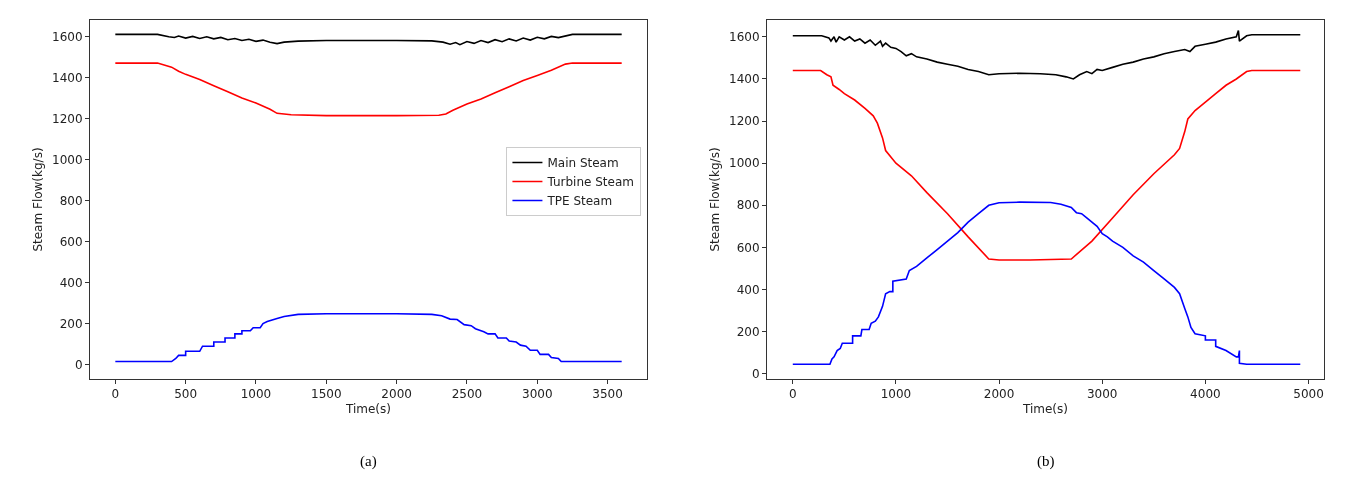 The height and width of the screenshot is (479, 1355). Describe the element at coordinates (1205, 394) in the screenshot. I see `x-tick-label: 4000` at that location.